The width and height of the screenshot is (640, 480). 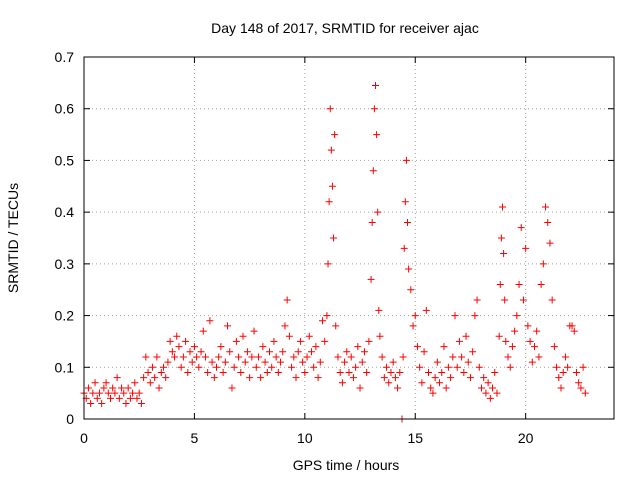 What do you see at coordinates (65, 160) in the screenshot?
I see `y-tick-label: 0.5` at bounding box center [65, 160].